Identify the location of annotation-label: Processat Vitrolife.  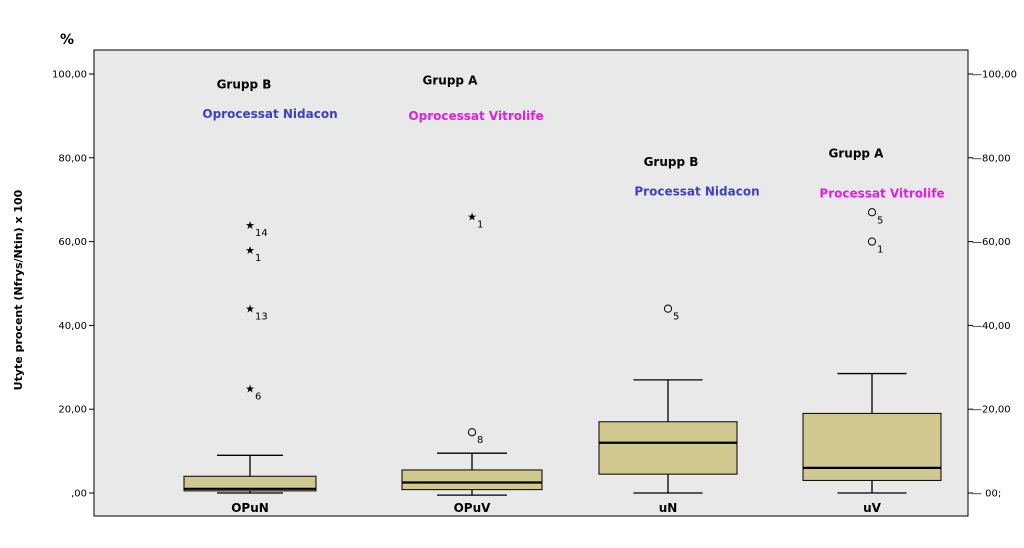
(881, 193).